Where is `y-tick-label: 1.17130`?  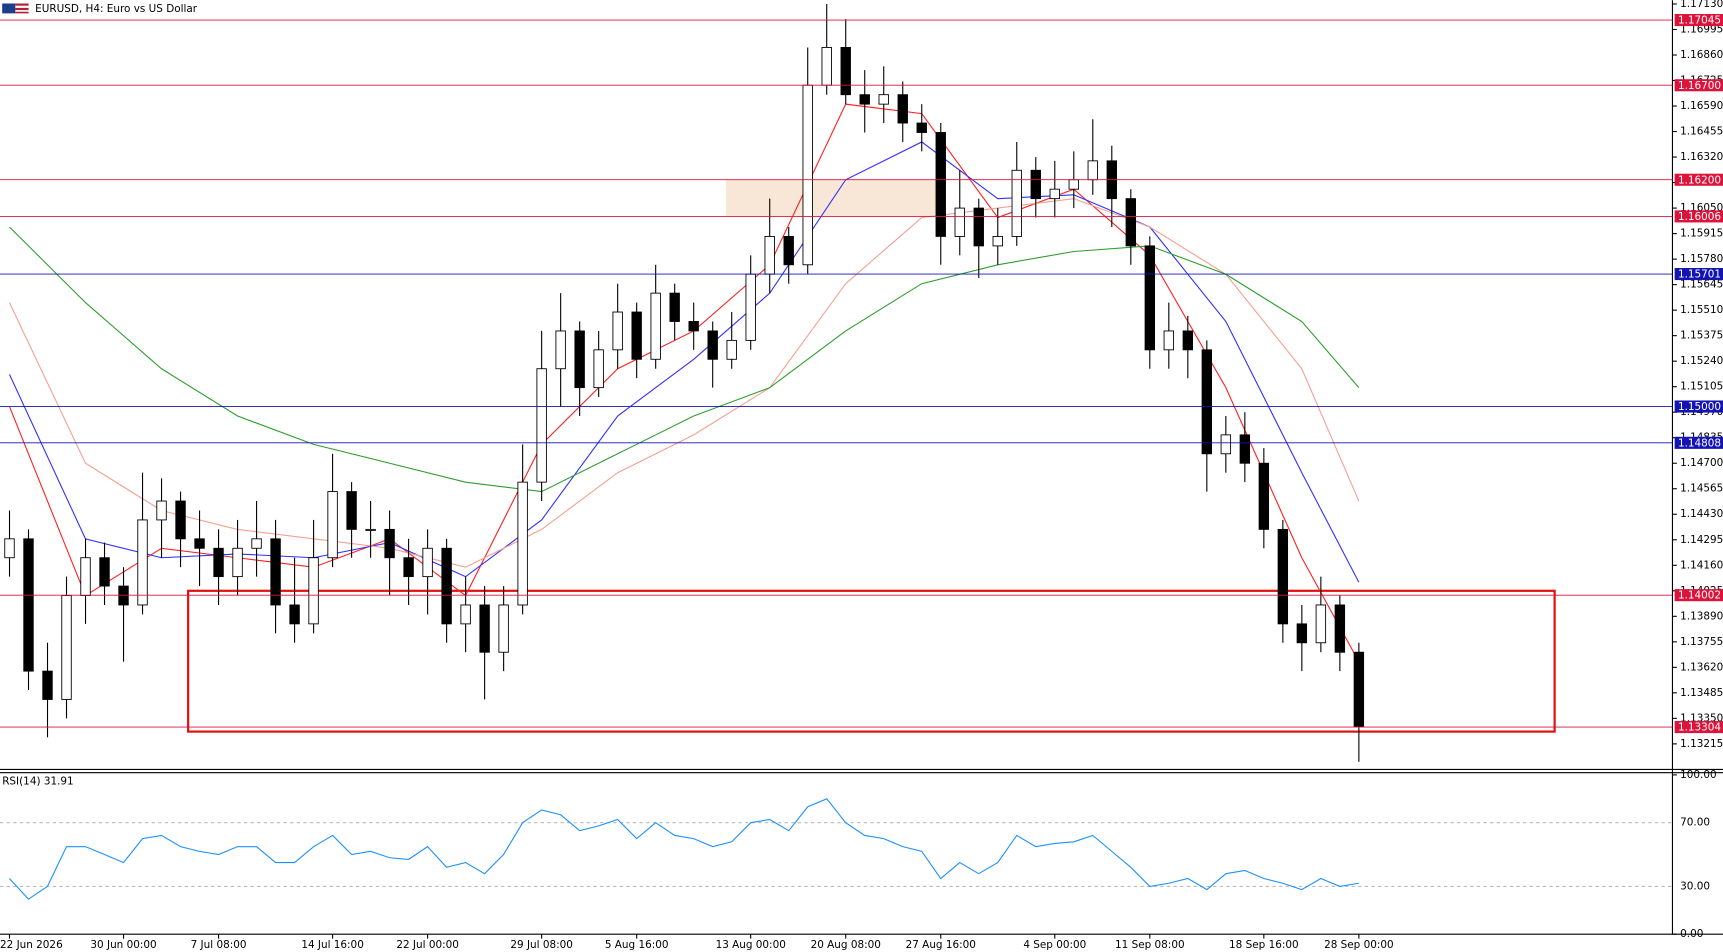 y-tick-label: 1.17130 is located at coordinates (1701, 5).